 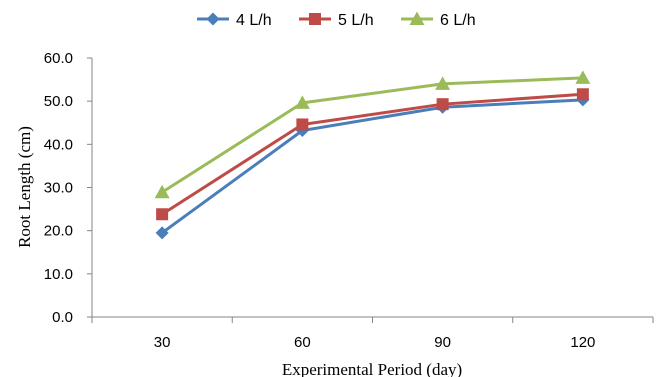 I want to click on x-tick-label: 60, so click(x=302, y=342).